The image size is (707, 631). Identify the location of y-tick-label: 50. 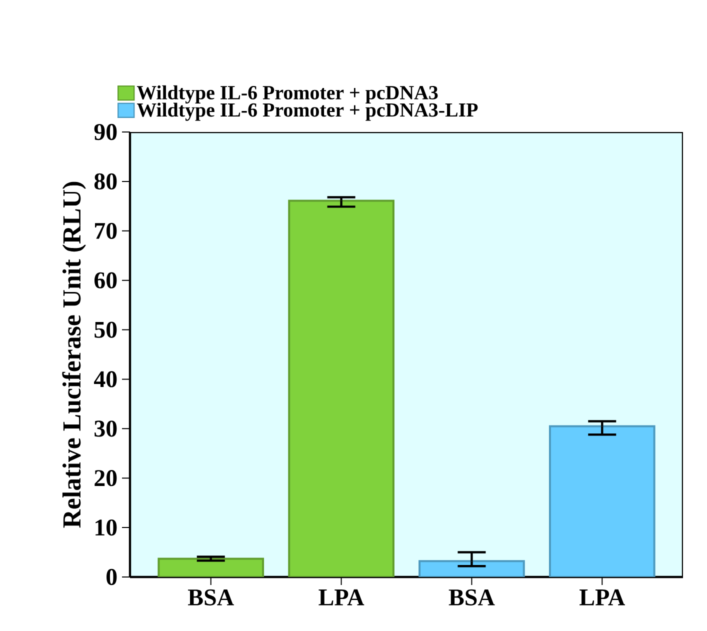
(105, 330).